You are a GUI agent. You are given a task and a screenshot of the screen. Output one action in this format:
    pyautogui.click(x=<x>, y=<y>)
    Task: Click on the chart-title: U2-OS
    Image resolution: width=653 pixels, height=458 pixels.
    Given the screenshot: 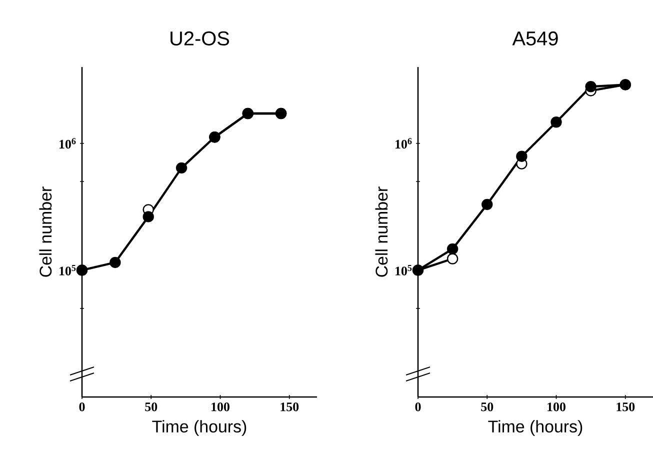 What is the action you would take?
    pyautogui.click(x=200, y=38)
    